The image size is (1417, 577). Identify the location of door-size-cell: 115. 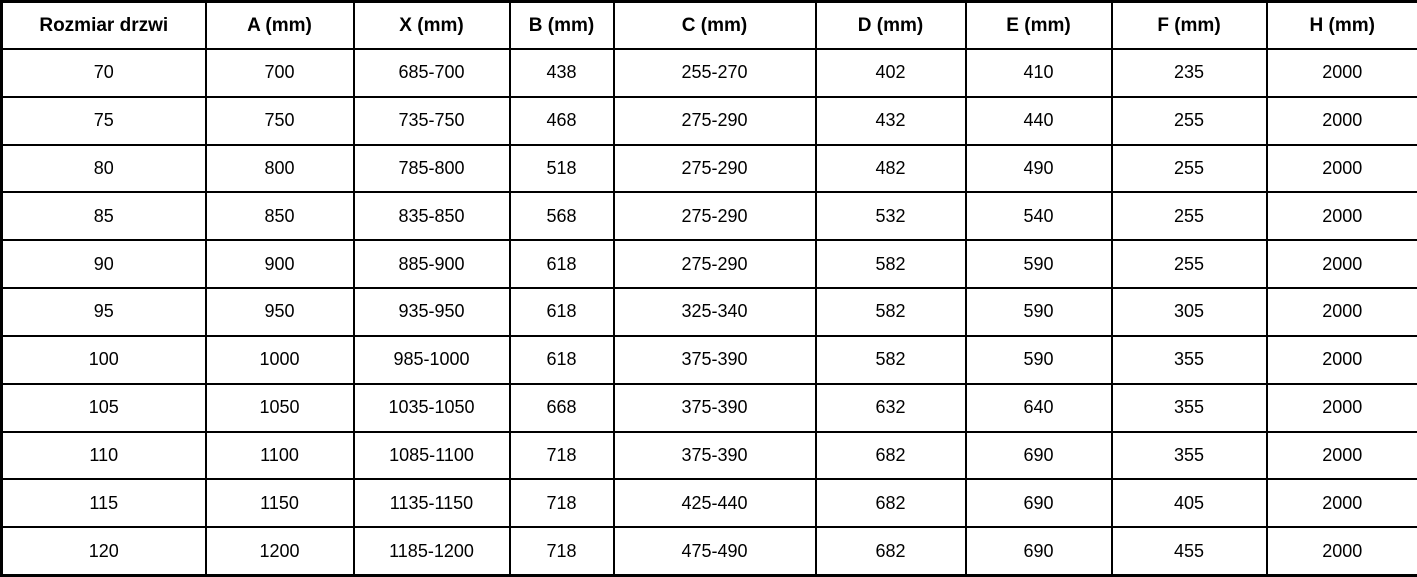
(103, 503).